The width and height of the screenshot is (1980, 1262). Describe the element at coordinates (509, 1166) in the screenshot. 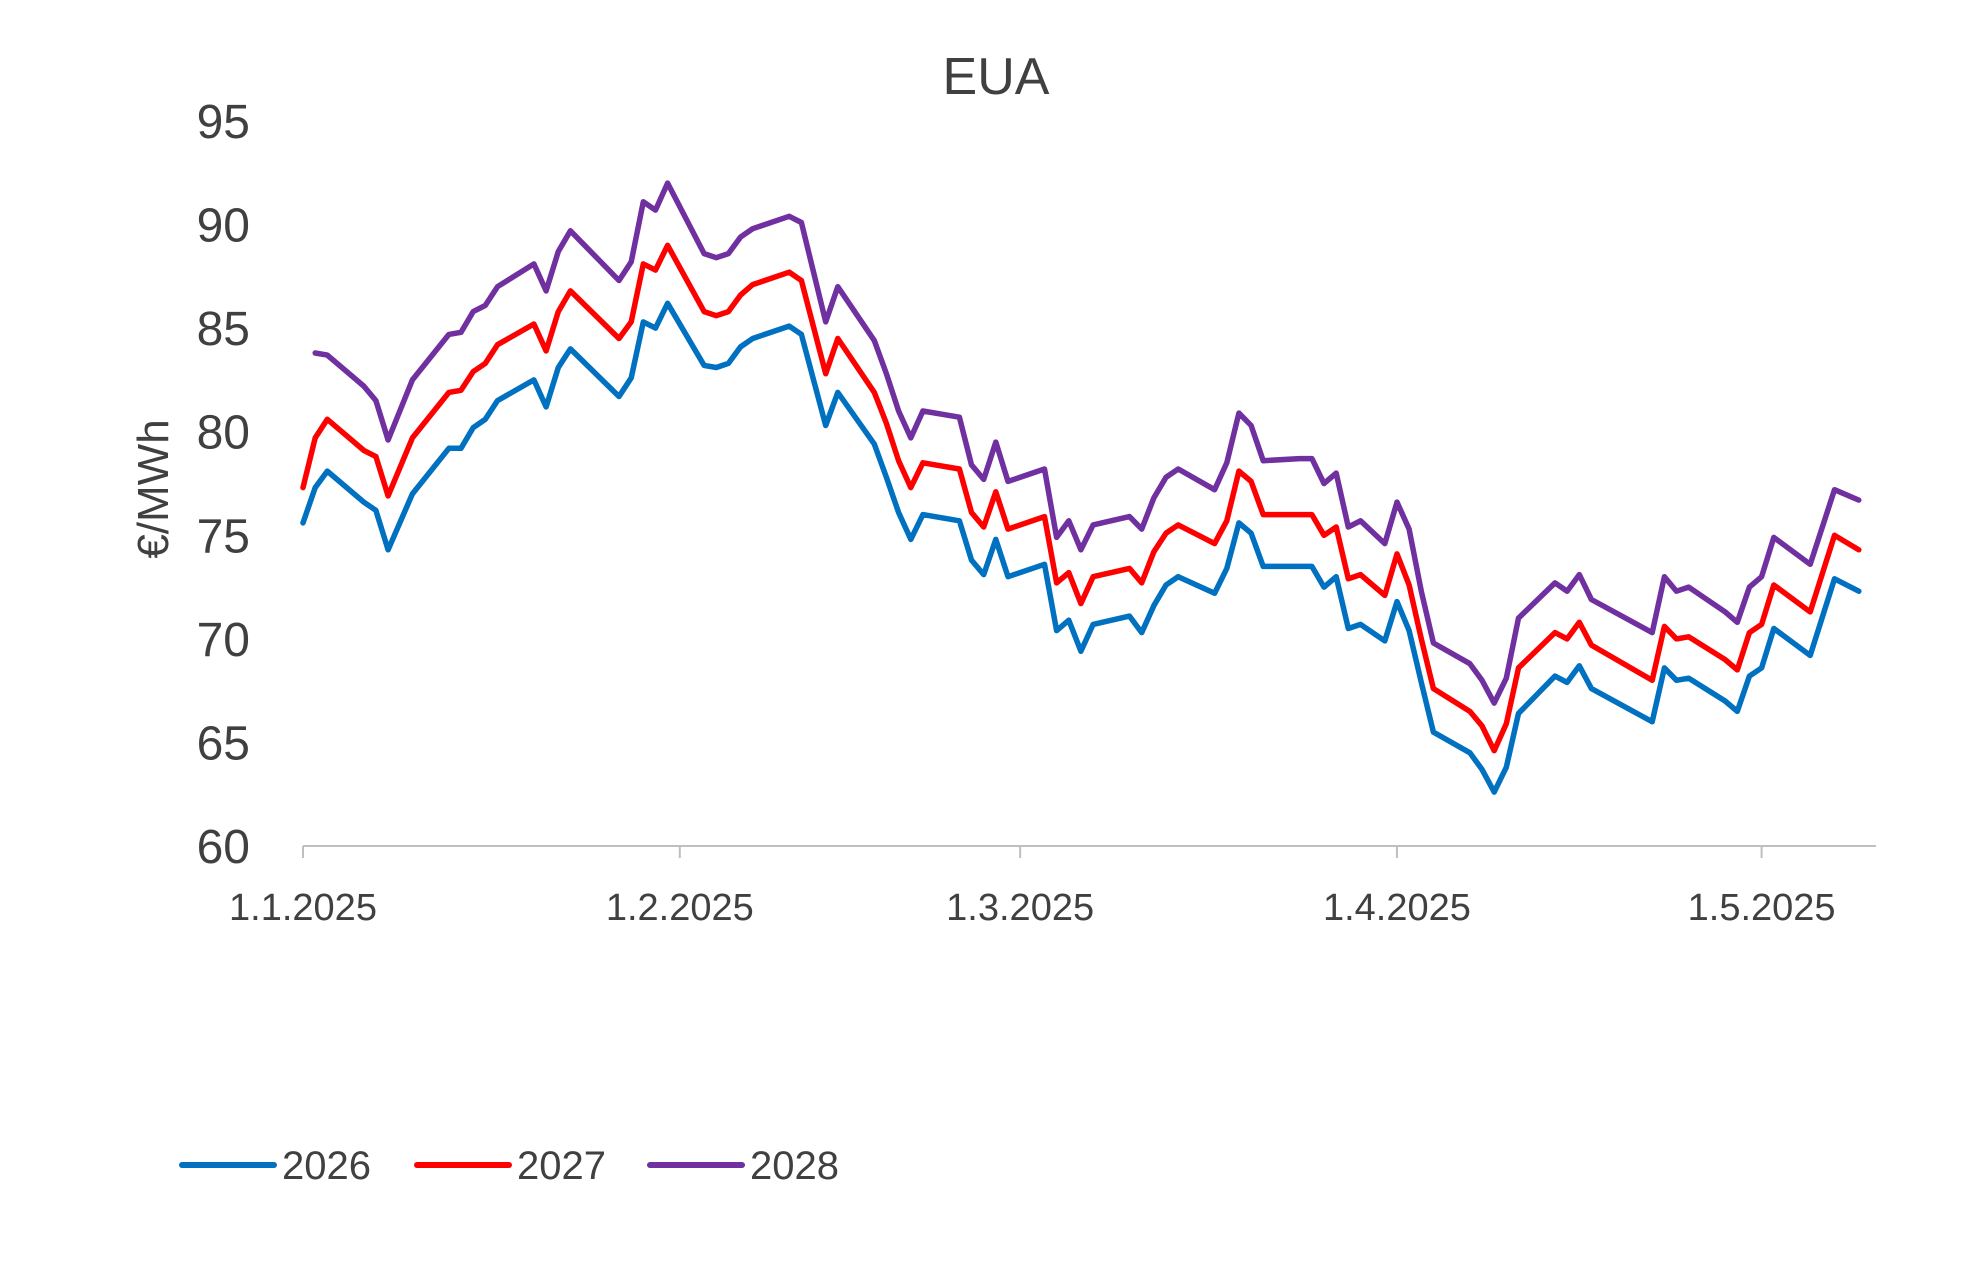

I see `legend: 2026 2027 2028` at that location.